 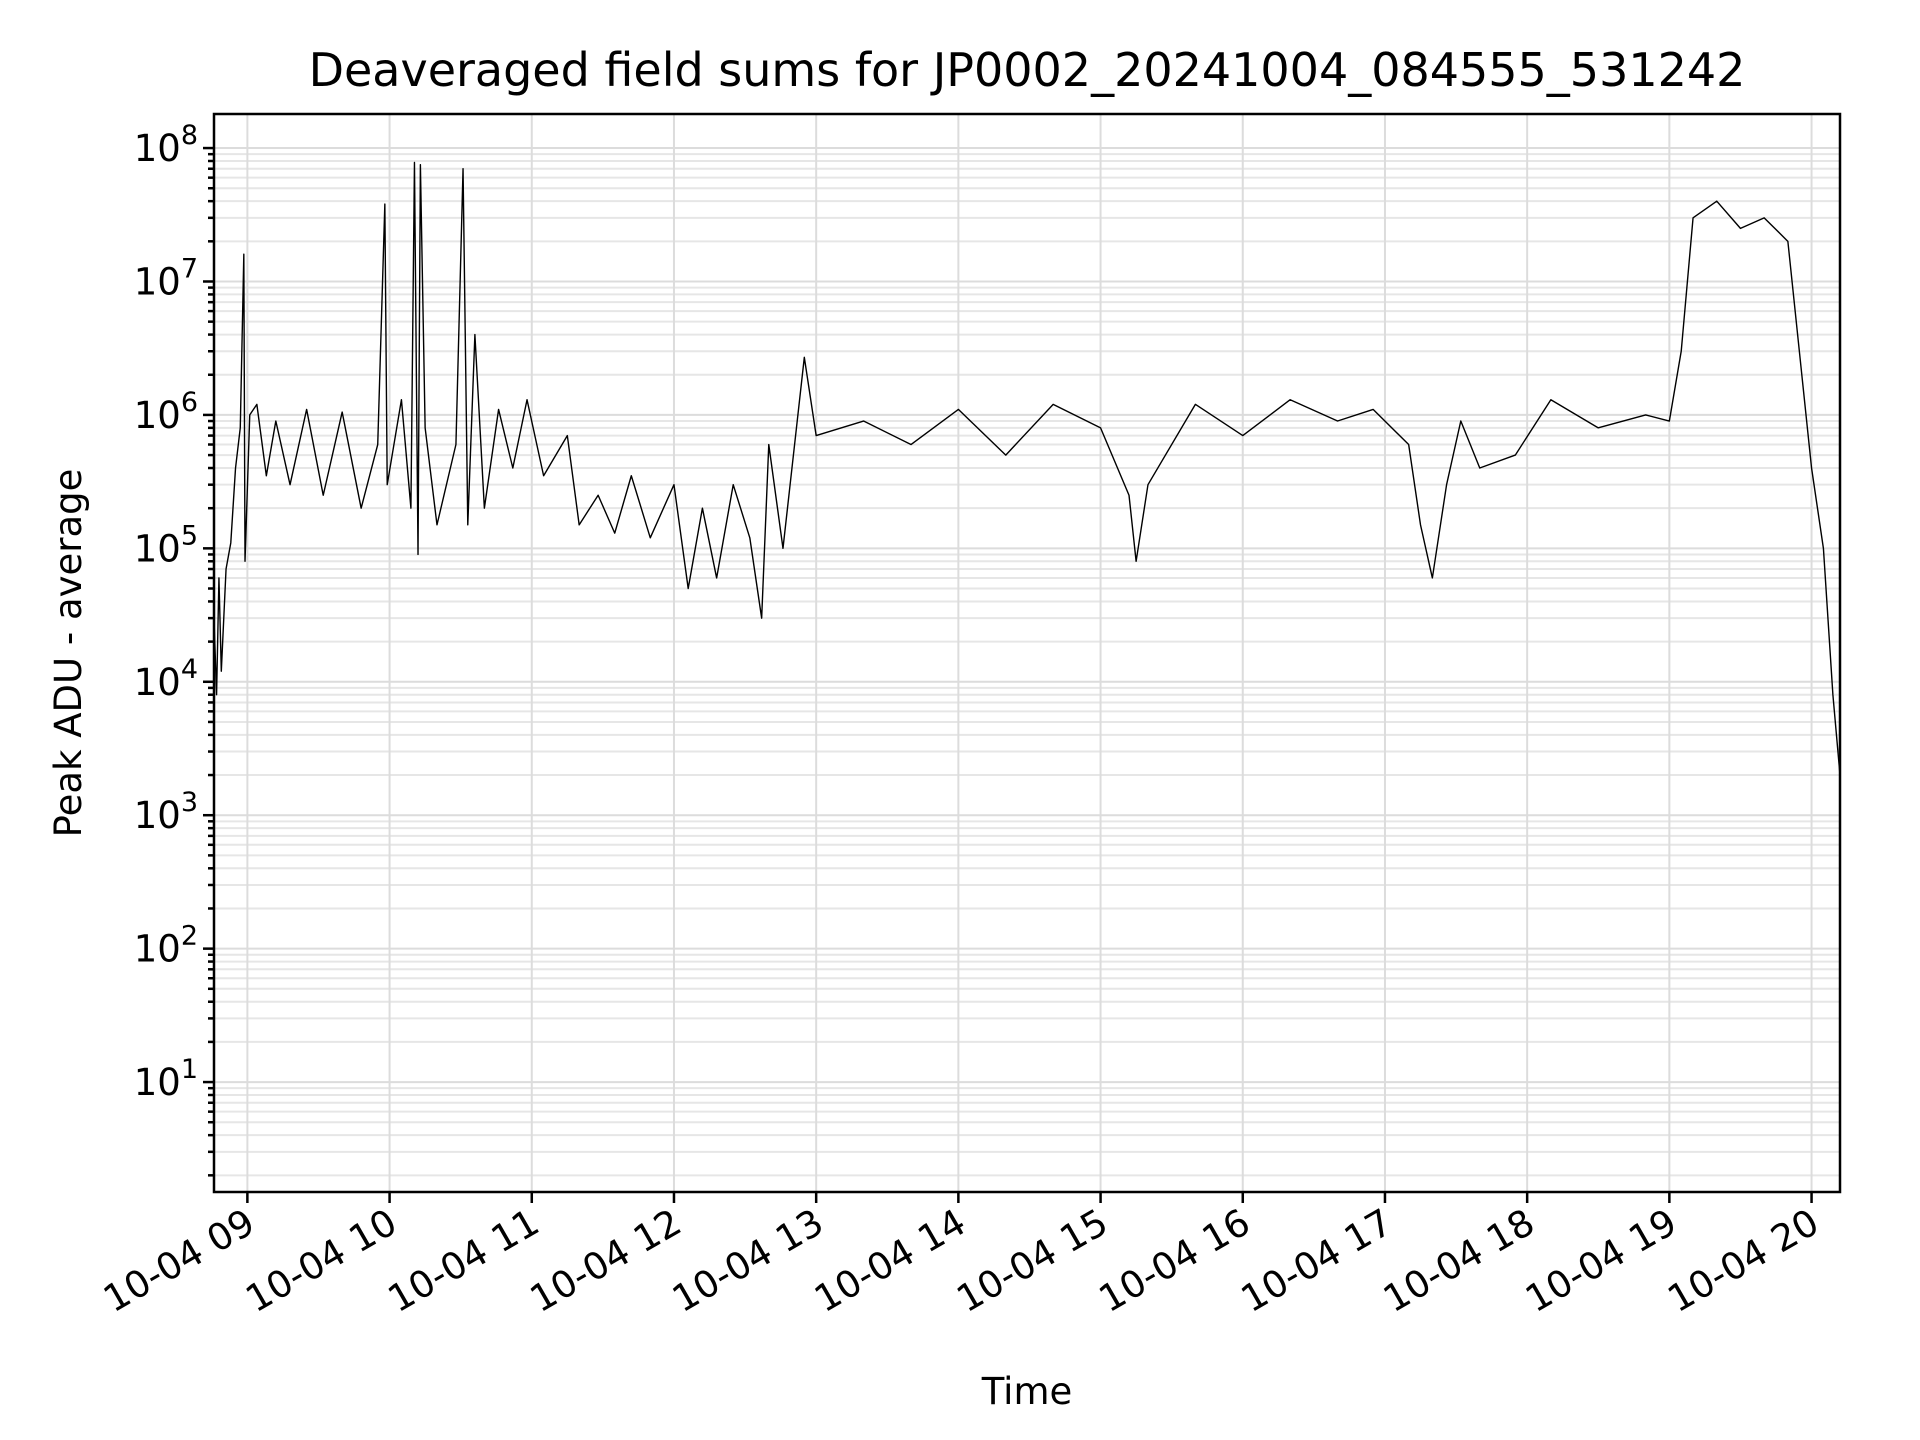 What do you see at coordinates (166, 812) in the screenshot?
I see `y-tick-label: 10³` at bounding box center [166, 812].